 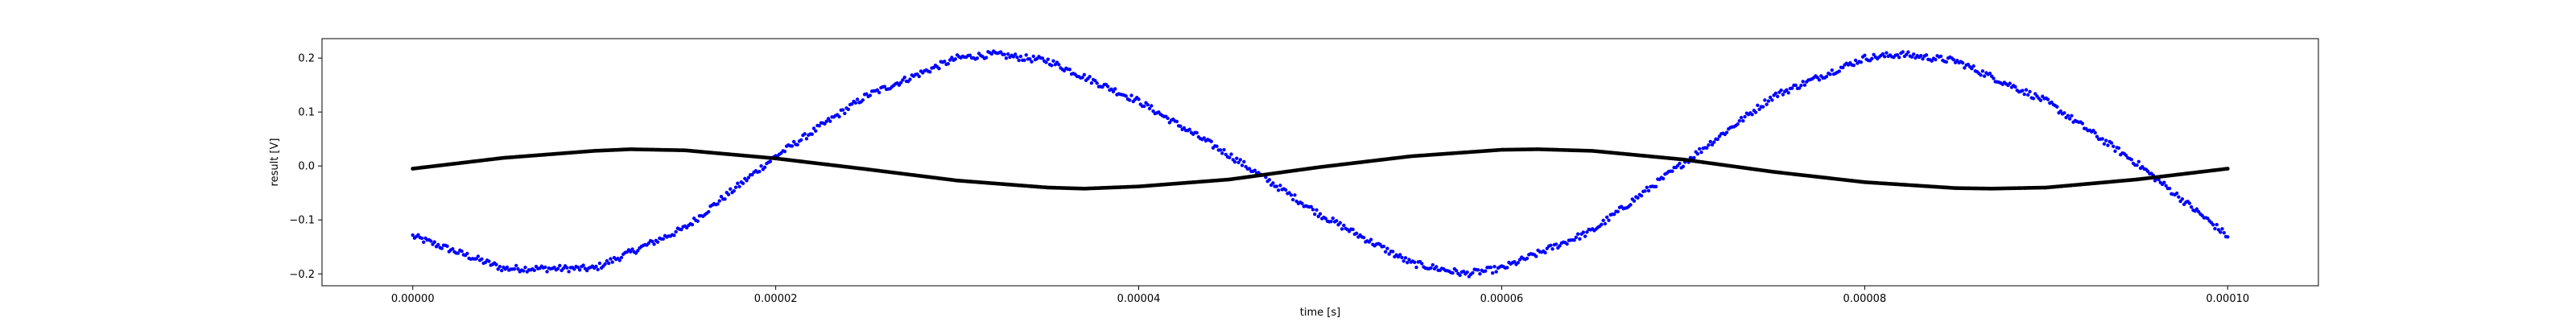 What do you see at coordinates (306, 59) in the screenshot?
I see `y-tick-label: 0.2` at bounding box center [306, 59].